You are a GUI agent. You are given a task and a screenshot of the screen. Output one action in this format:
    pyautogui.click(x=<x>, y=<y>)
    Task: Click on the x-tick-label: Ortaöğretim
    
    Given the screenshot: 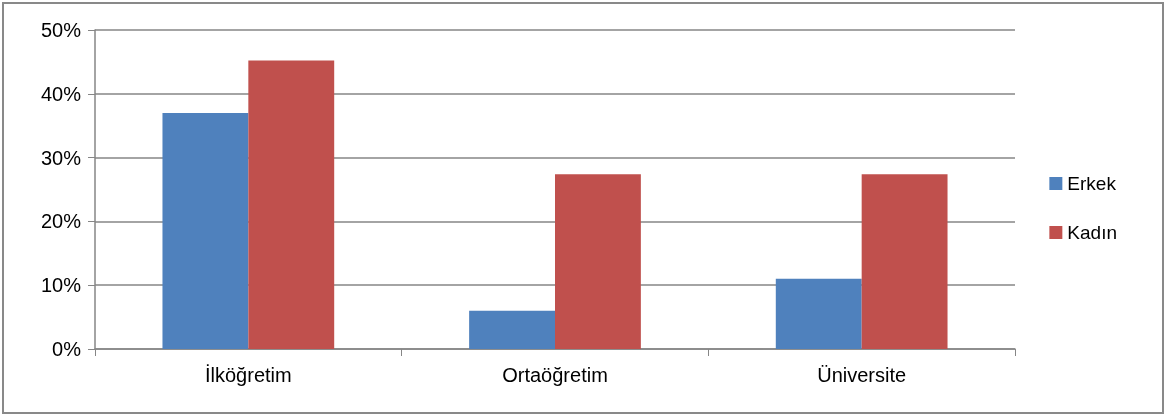 What is the action you would take?
    pyautogui.click(x=555, y=375)
    